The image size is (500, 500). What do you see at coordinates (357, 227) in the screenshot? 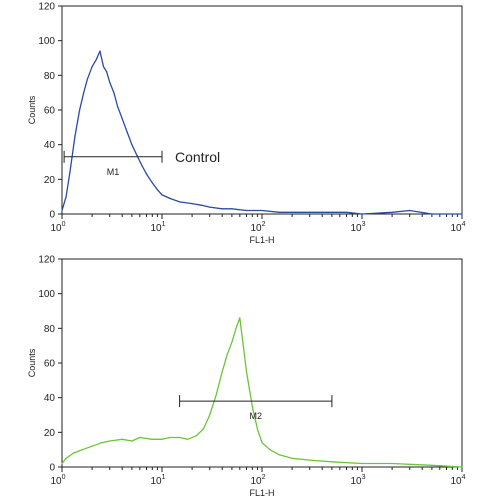
I see `x-tick-label: 10³` at bounding box center [357, 227].